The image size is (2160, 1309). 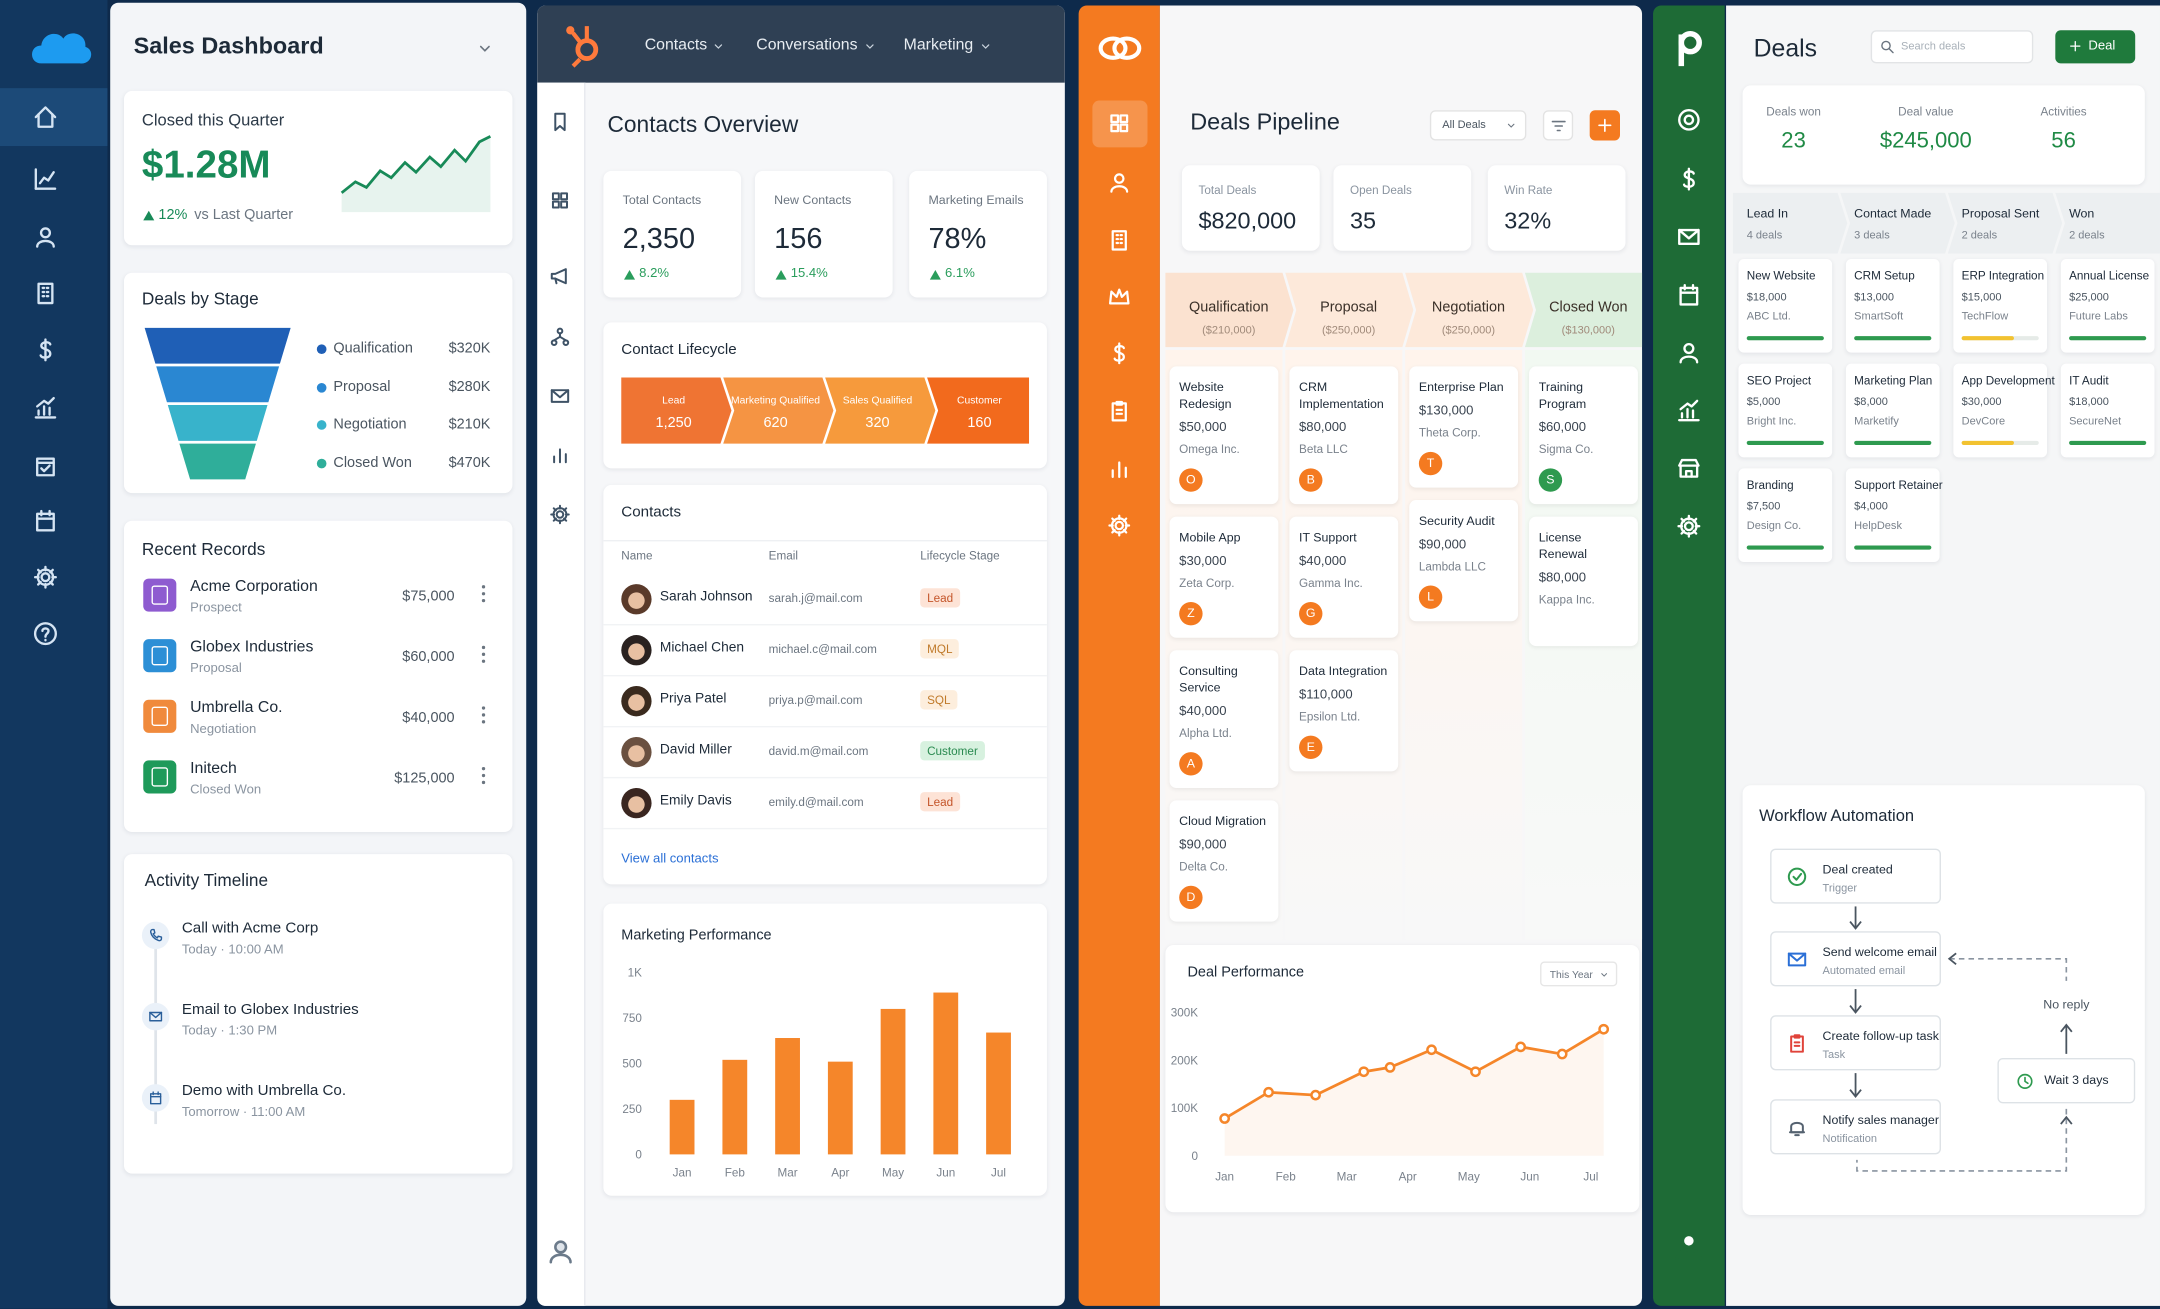 I want to click on deal-card: Mobile App $30,000 Zeta Corp. Z, so click(x=1224, y=577).